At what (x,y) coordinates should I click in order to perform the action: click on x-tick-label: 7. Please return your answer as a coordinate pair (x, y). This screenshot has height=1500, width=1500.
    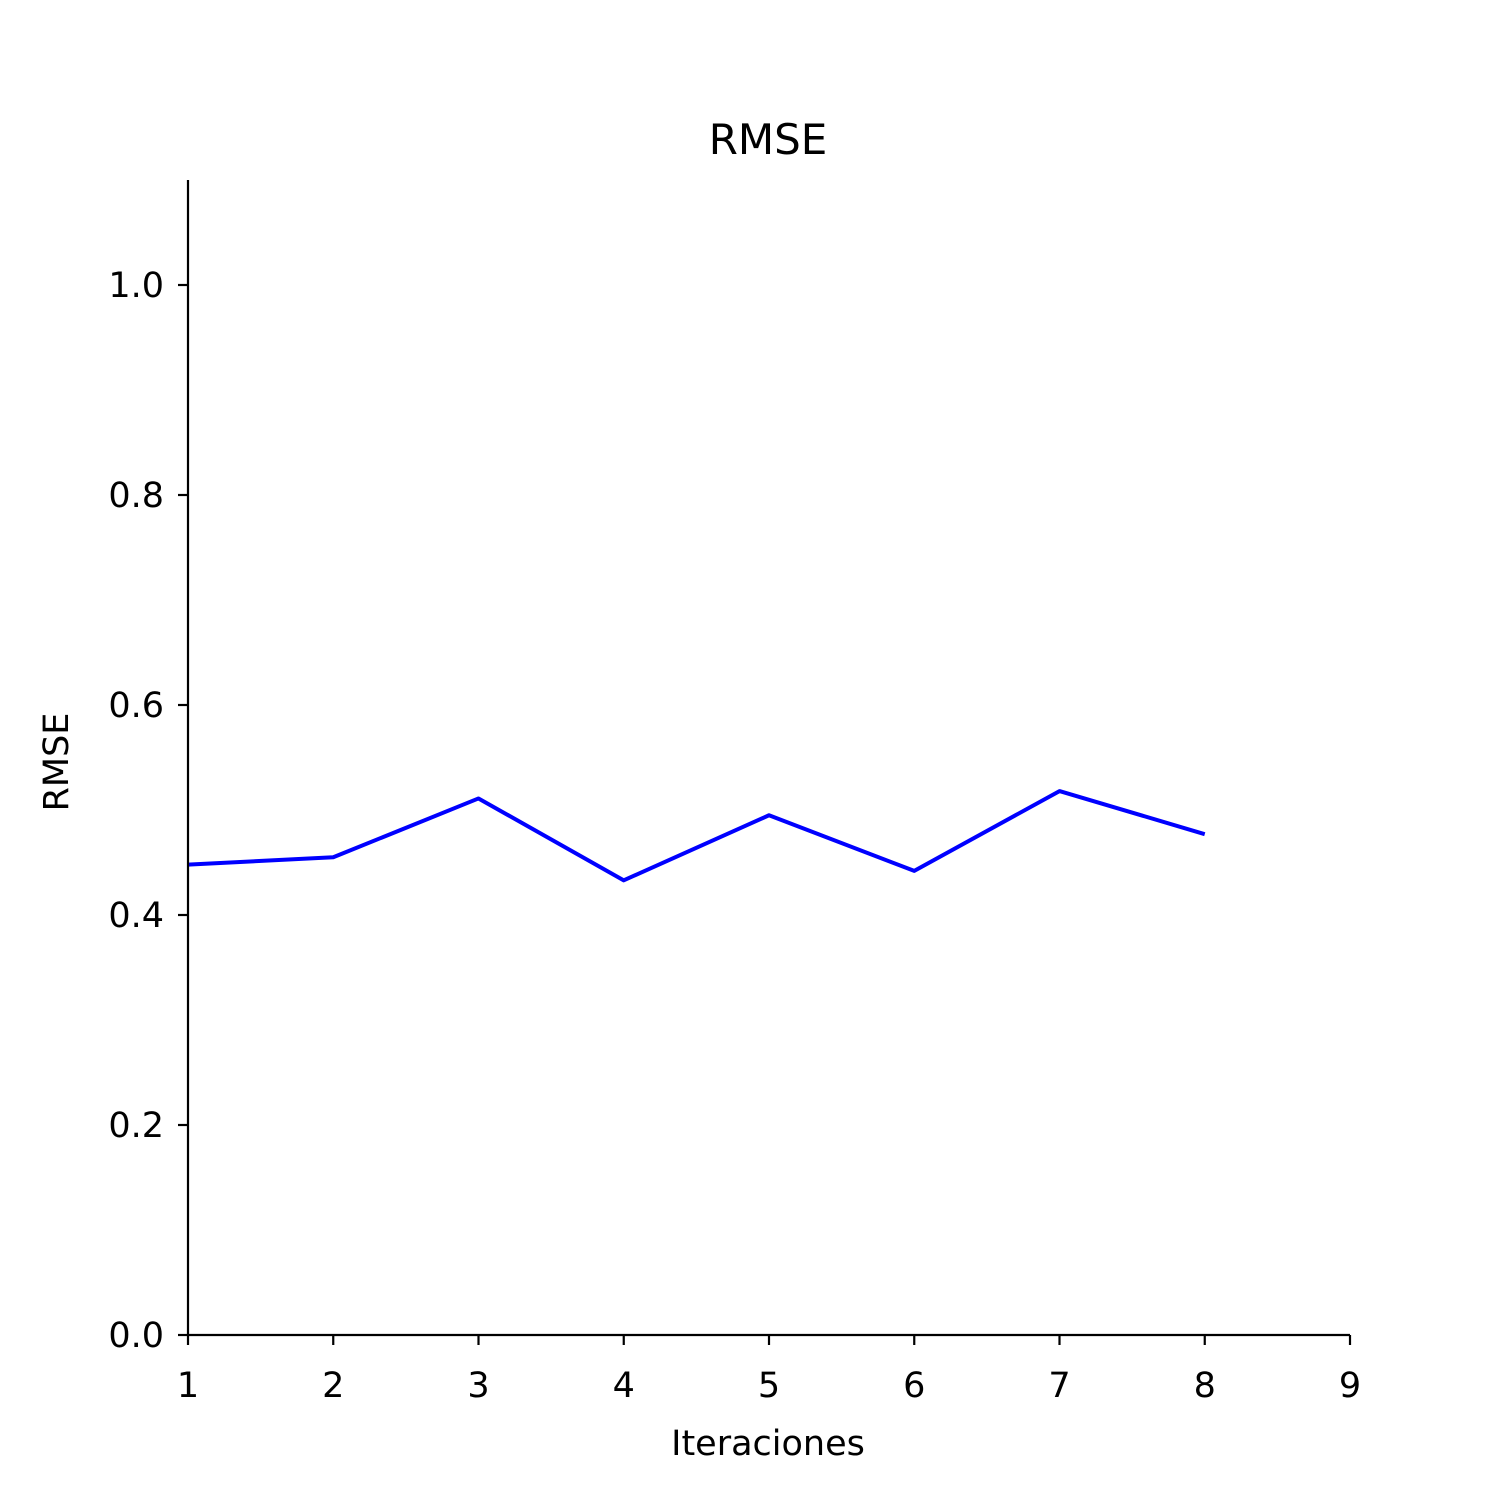
    Looking at the image, I should click on (1059, 1386).